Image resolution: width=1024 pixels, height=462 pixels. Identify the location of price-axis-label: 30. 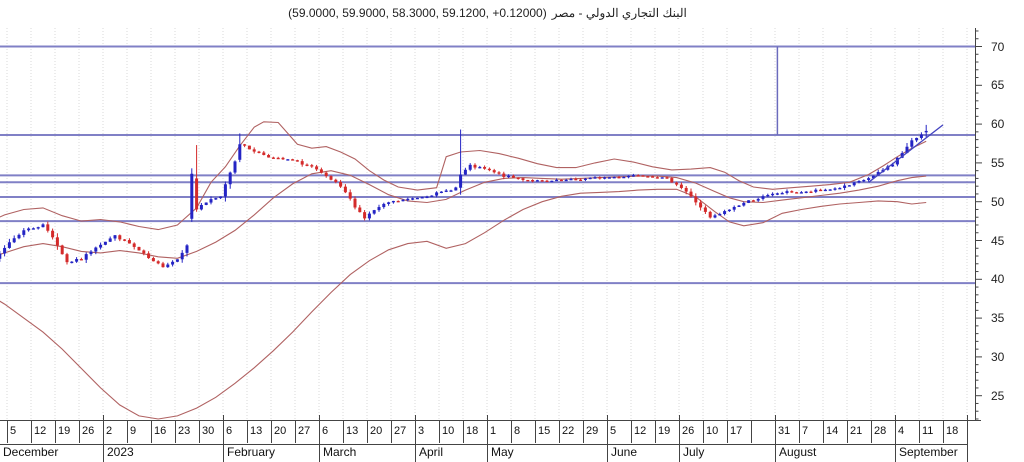
(998, 356).